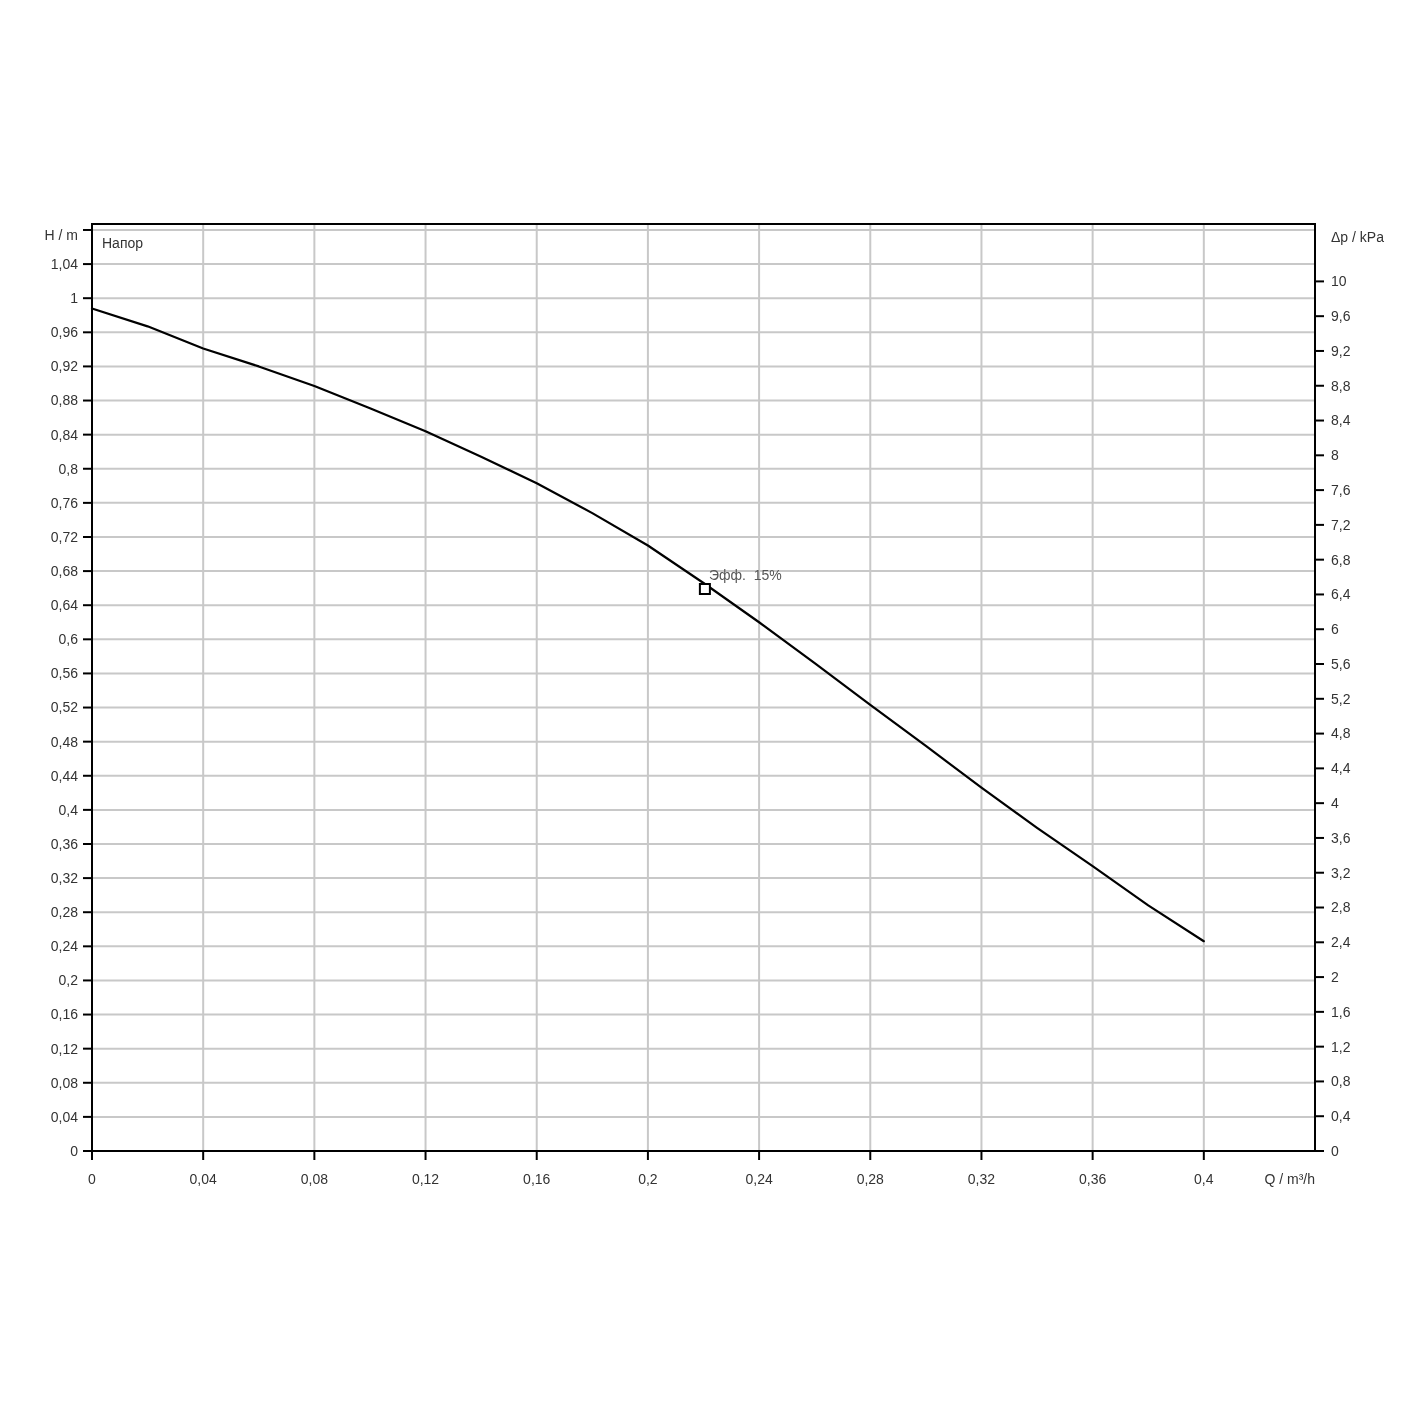 The width and height of the screenshot is (1425, 1425). I want to click on annotation: Эфф. 15%, so click(745, 575).